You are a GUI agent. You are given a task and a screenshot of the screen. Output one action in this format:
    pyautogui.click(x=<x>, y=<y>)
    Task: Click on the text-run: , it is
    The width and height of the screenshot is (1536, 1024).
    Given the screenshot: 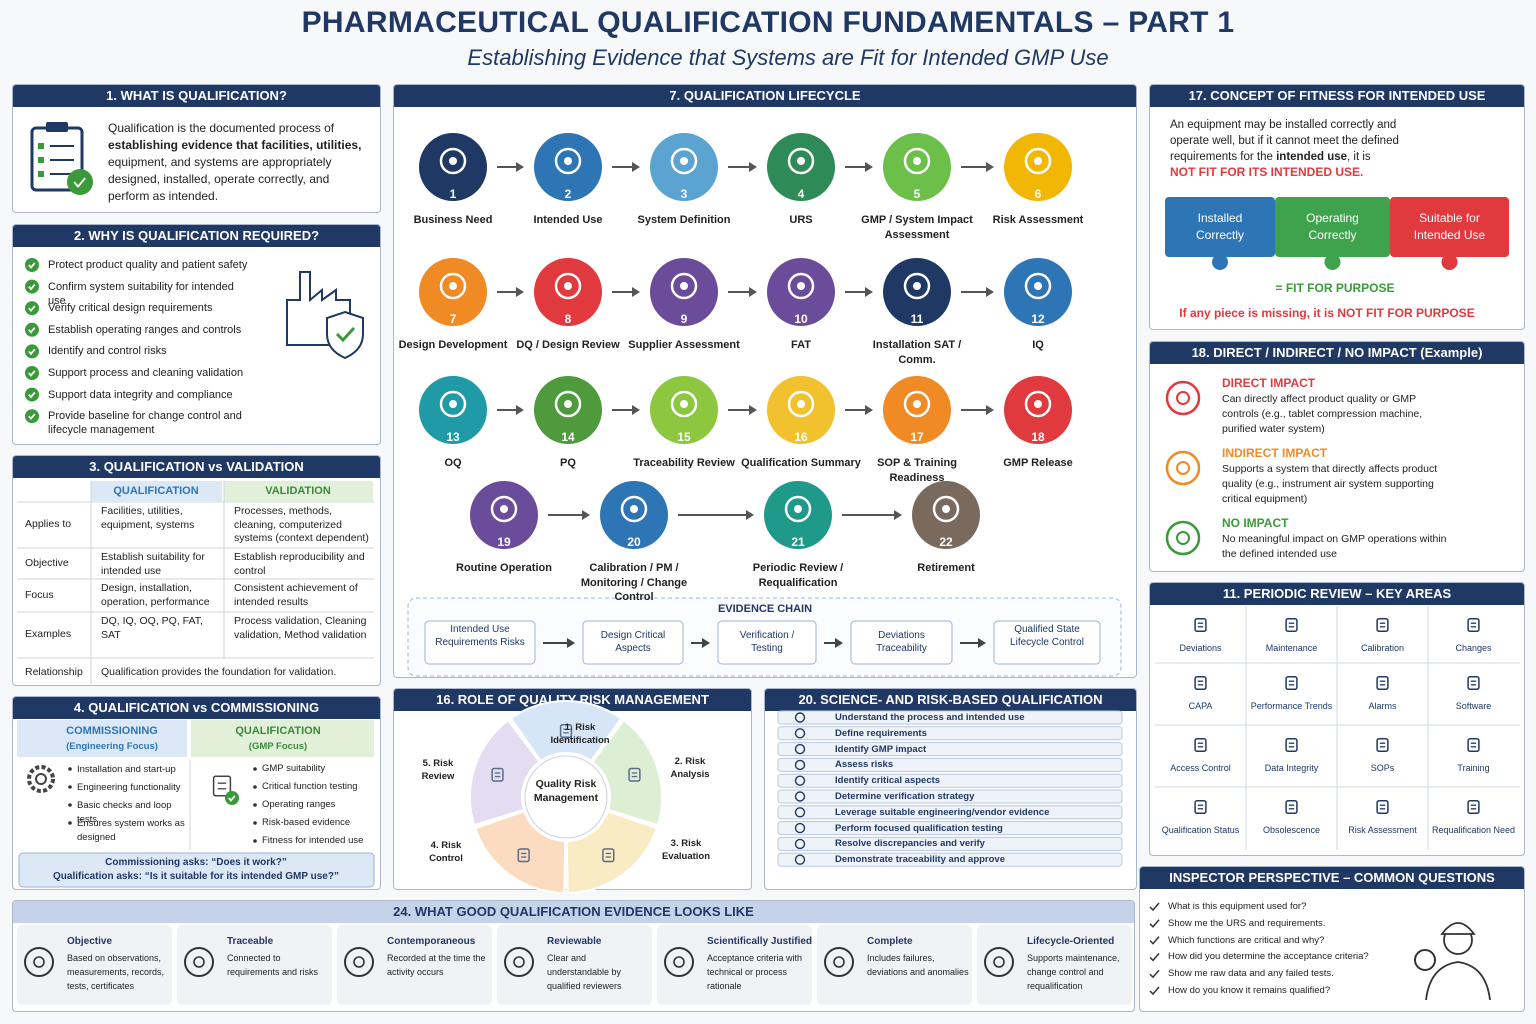 What is the action you would take?
    pyautogui.click(x=1359, y=157)
    